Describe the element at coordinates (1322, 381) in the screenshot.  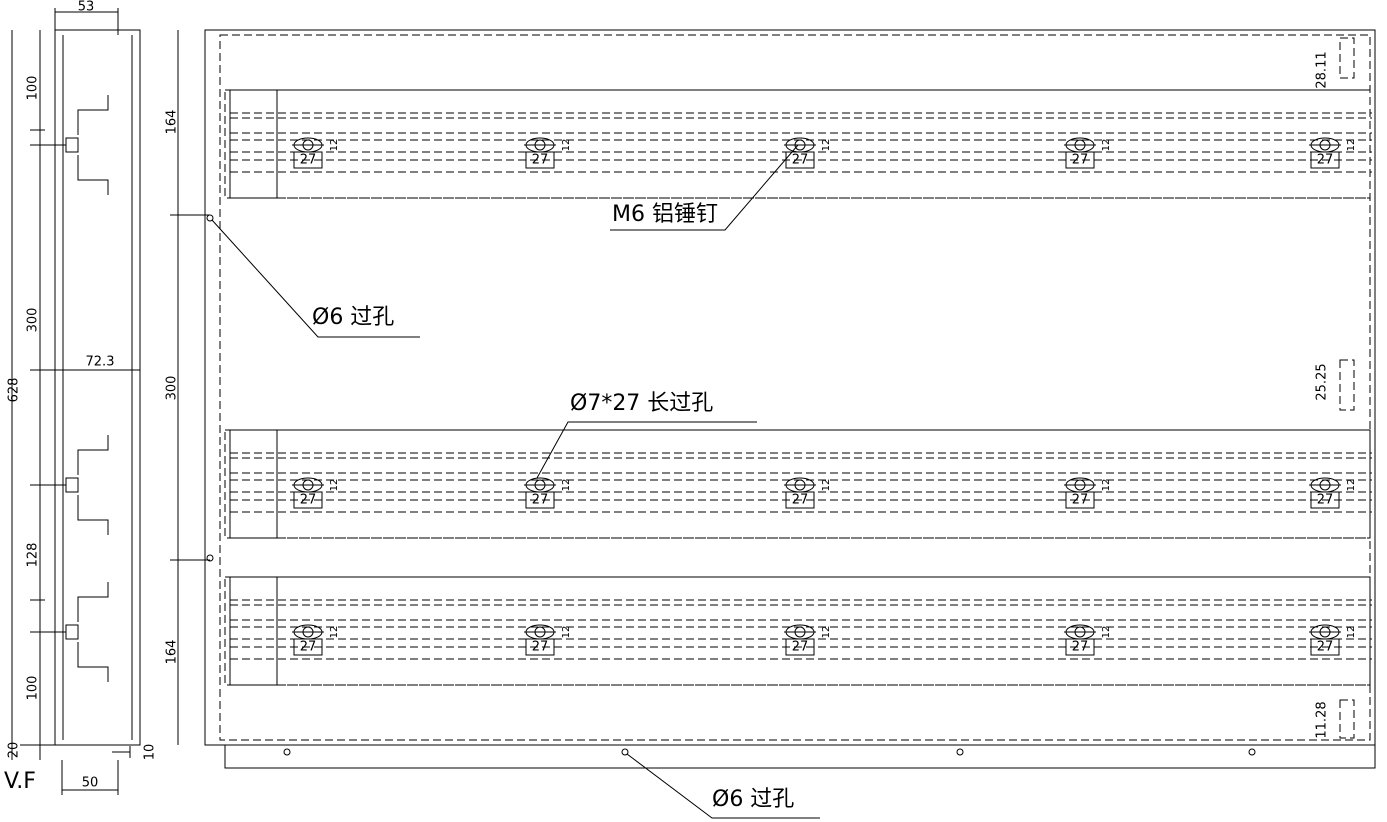
I see `dim: 25.25` at that location.